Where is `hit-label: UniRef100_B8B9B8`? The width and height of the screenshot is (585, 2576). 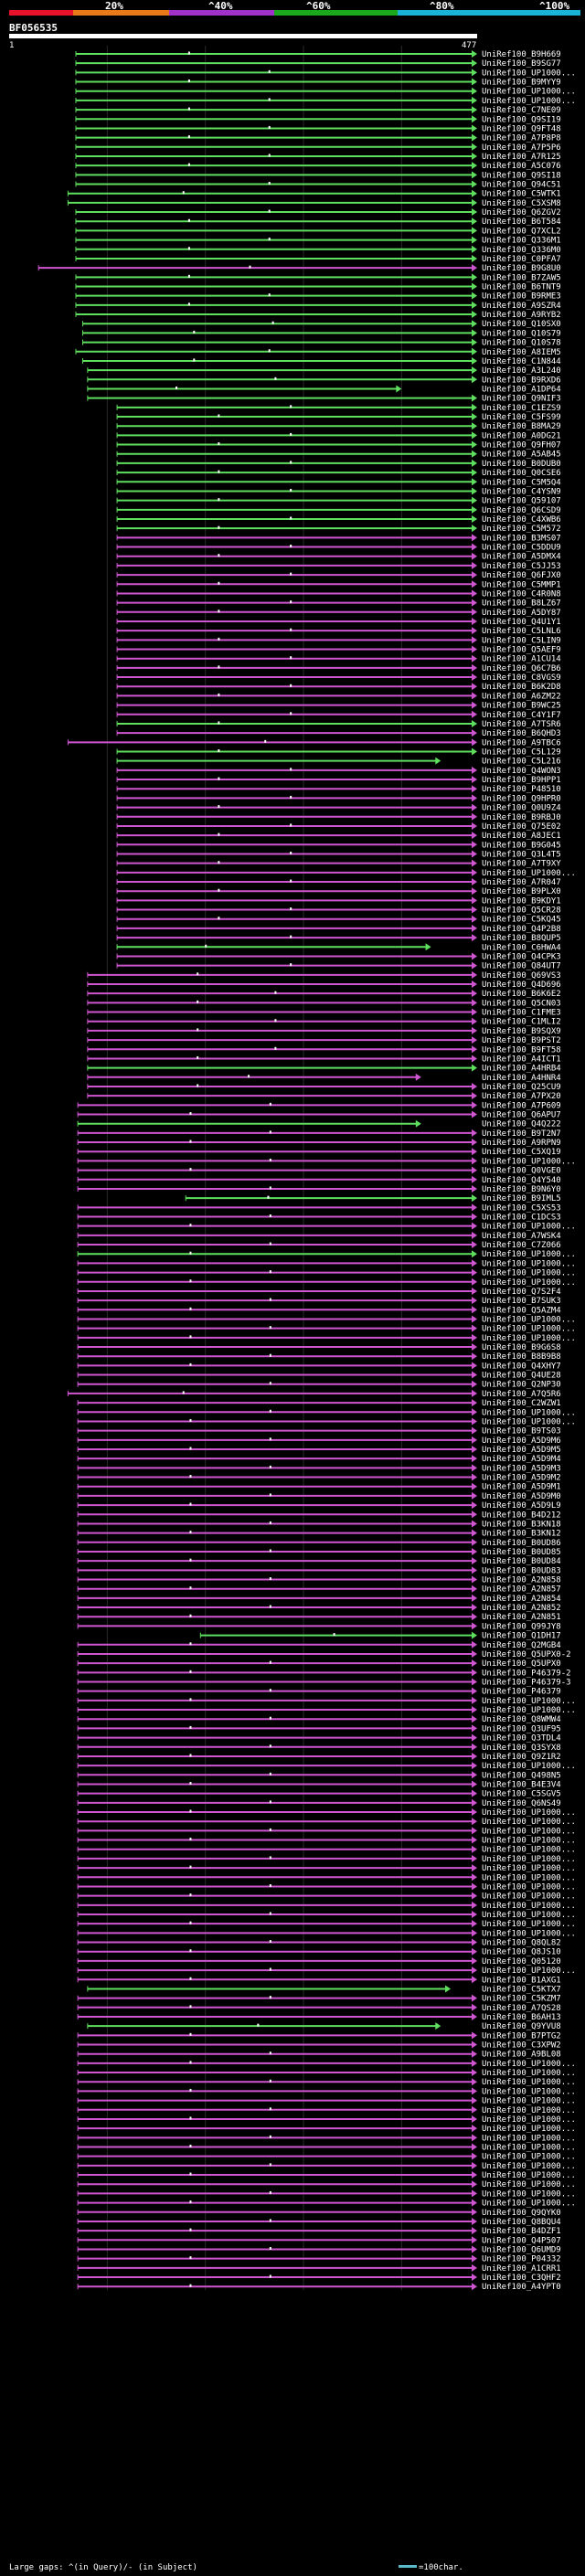 hit-label: UniRef100_B8B9B8 is located at coordinates (521, 1357).